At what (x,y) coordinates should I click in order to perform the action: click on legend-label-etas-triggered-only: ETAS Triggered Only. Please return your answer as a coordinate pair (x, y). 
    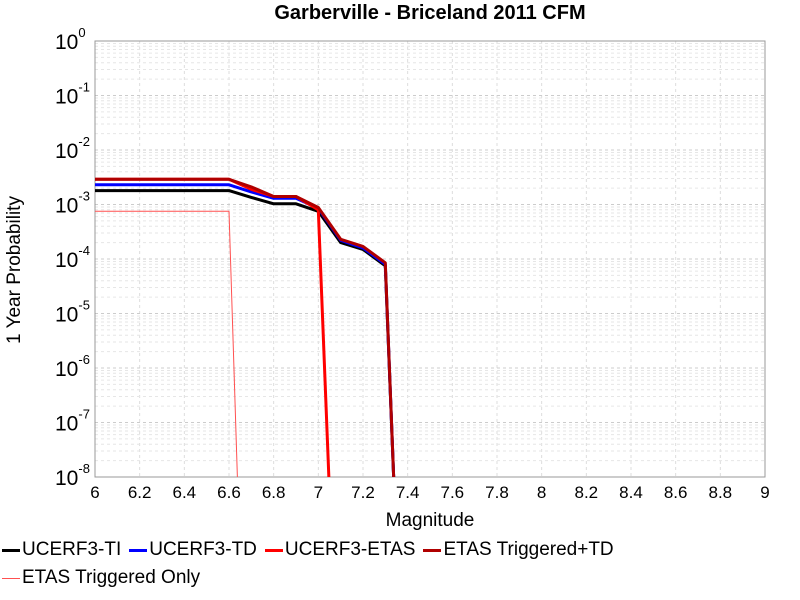
    Looking at the image, I should click on (111, 577).